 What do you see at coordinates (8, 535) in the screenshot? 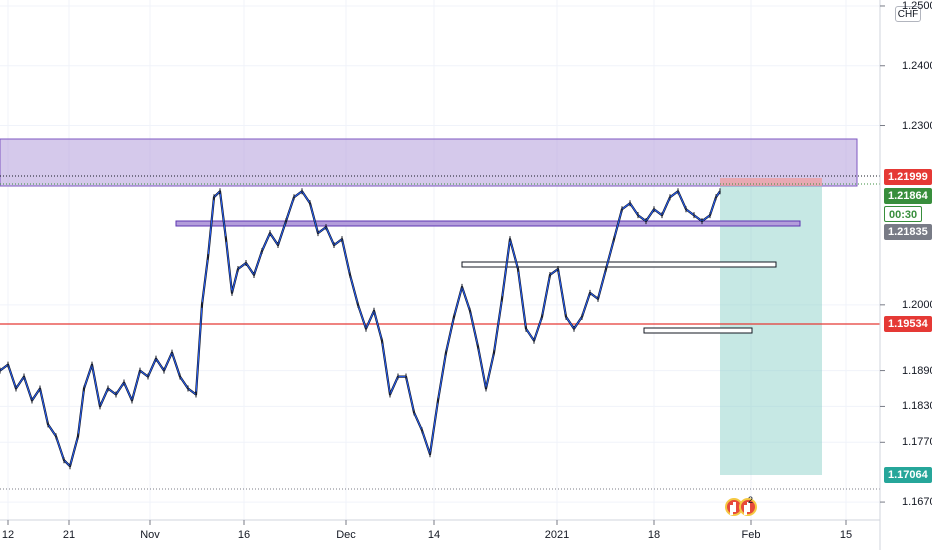
I see `time-axis-label: 12` at bounding box center [8, 535].